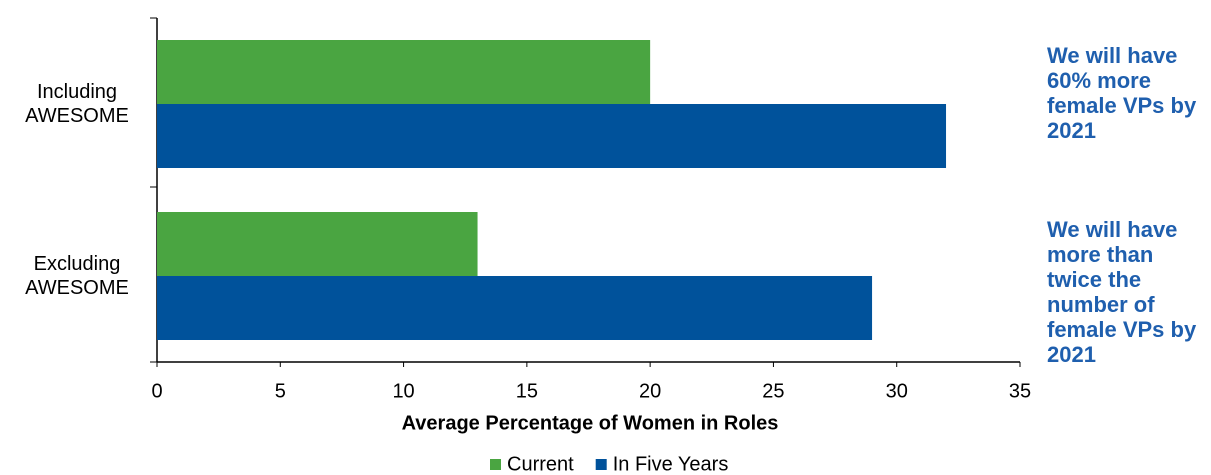 This screenshot has width=1211, height=475. What do you see at coordinates (156, 391) in the screenshot?
I see `x-tick-label: 0` at bounding box center [156, 391].